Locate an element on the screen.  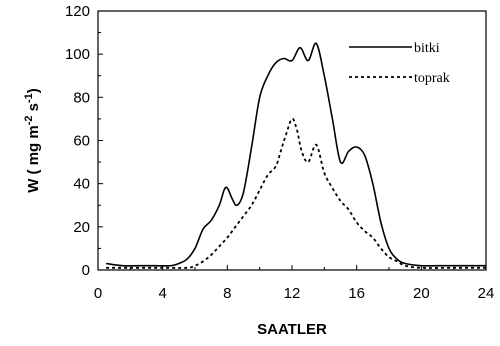
y-axis-title-part: s is located at coordinates (33, 109).